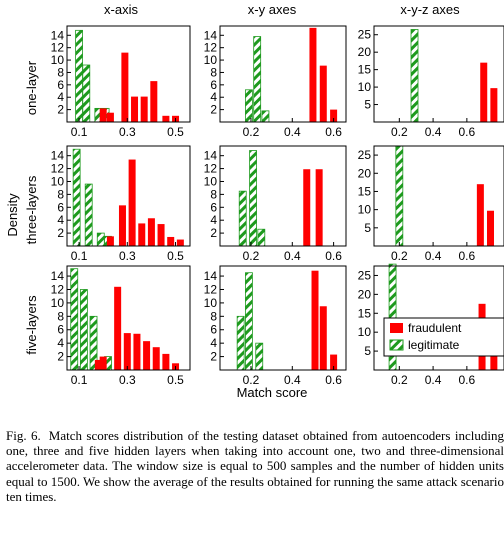  Describe the element at coordinates (312, 75) in the screenshot. I see `bar-fraudulent-one-layer-x-y` at that location.